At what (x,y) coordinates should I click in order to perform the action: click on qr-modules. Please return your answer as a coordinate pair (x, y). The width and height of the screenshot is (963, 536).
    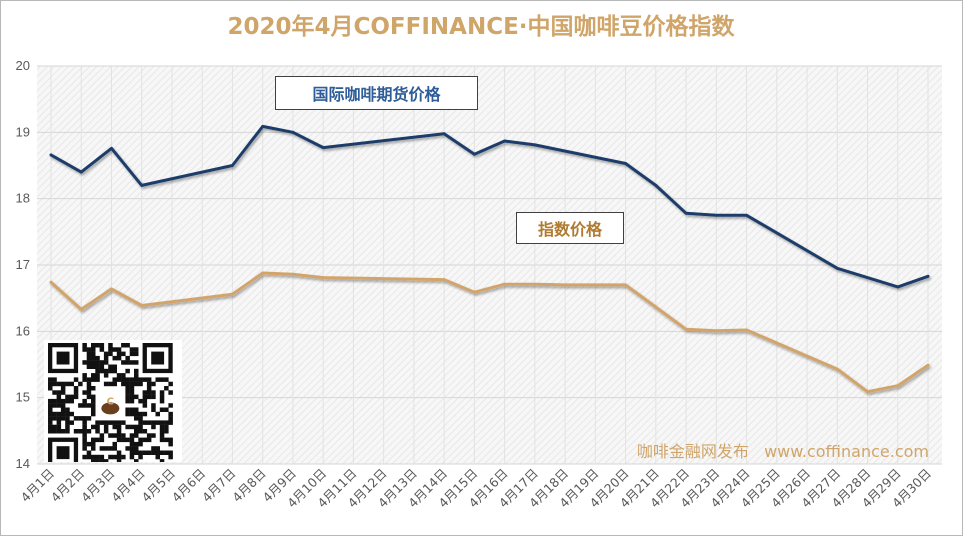
    Looking at the image, I should click on (110, 402).